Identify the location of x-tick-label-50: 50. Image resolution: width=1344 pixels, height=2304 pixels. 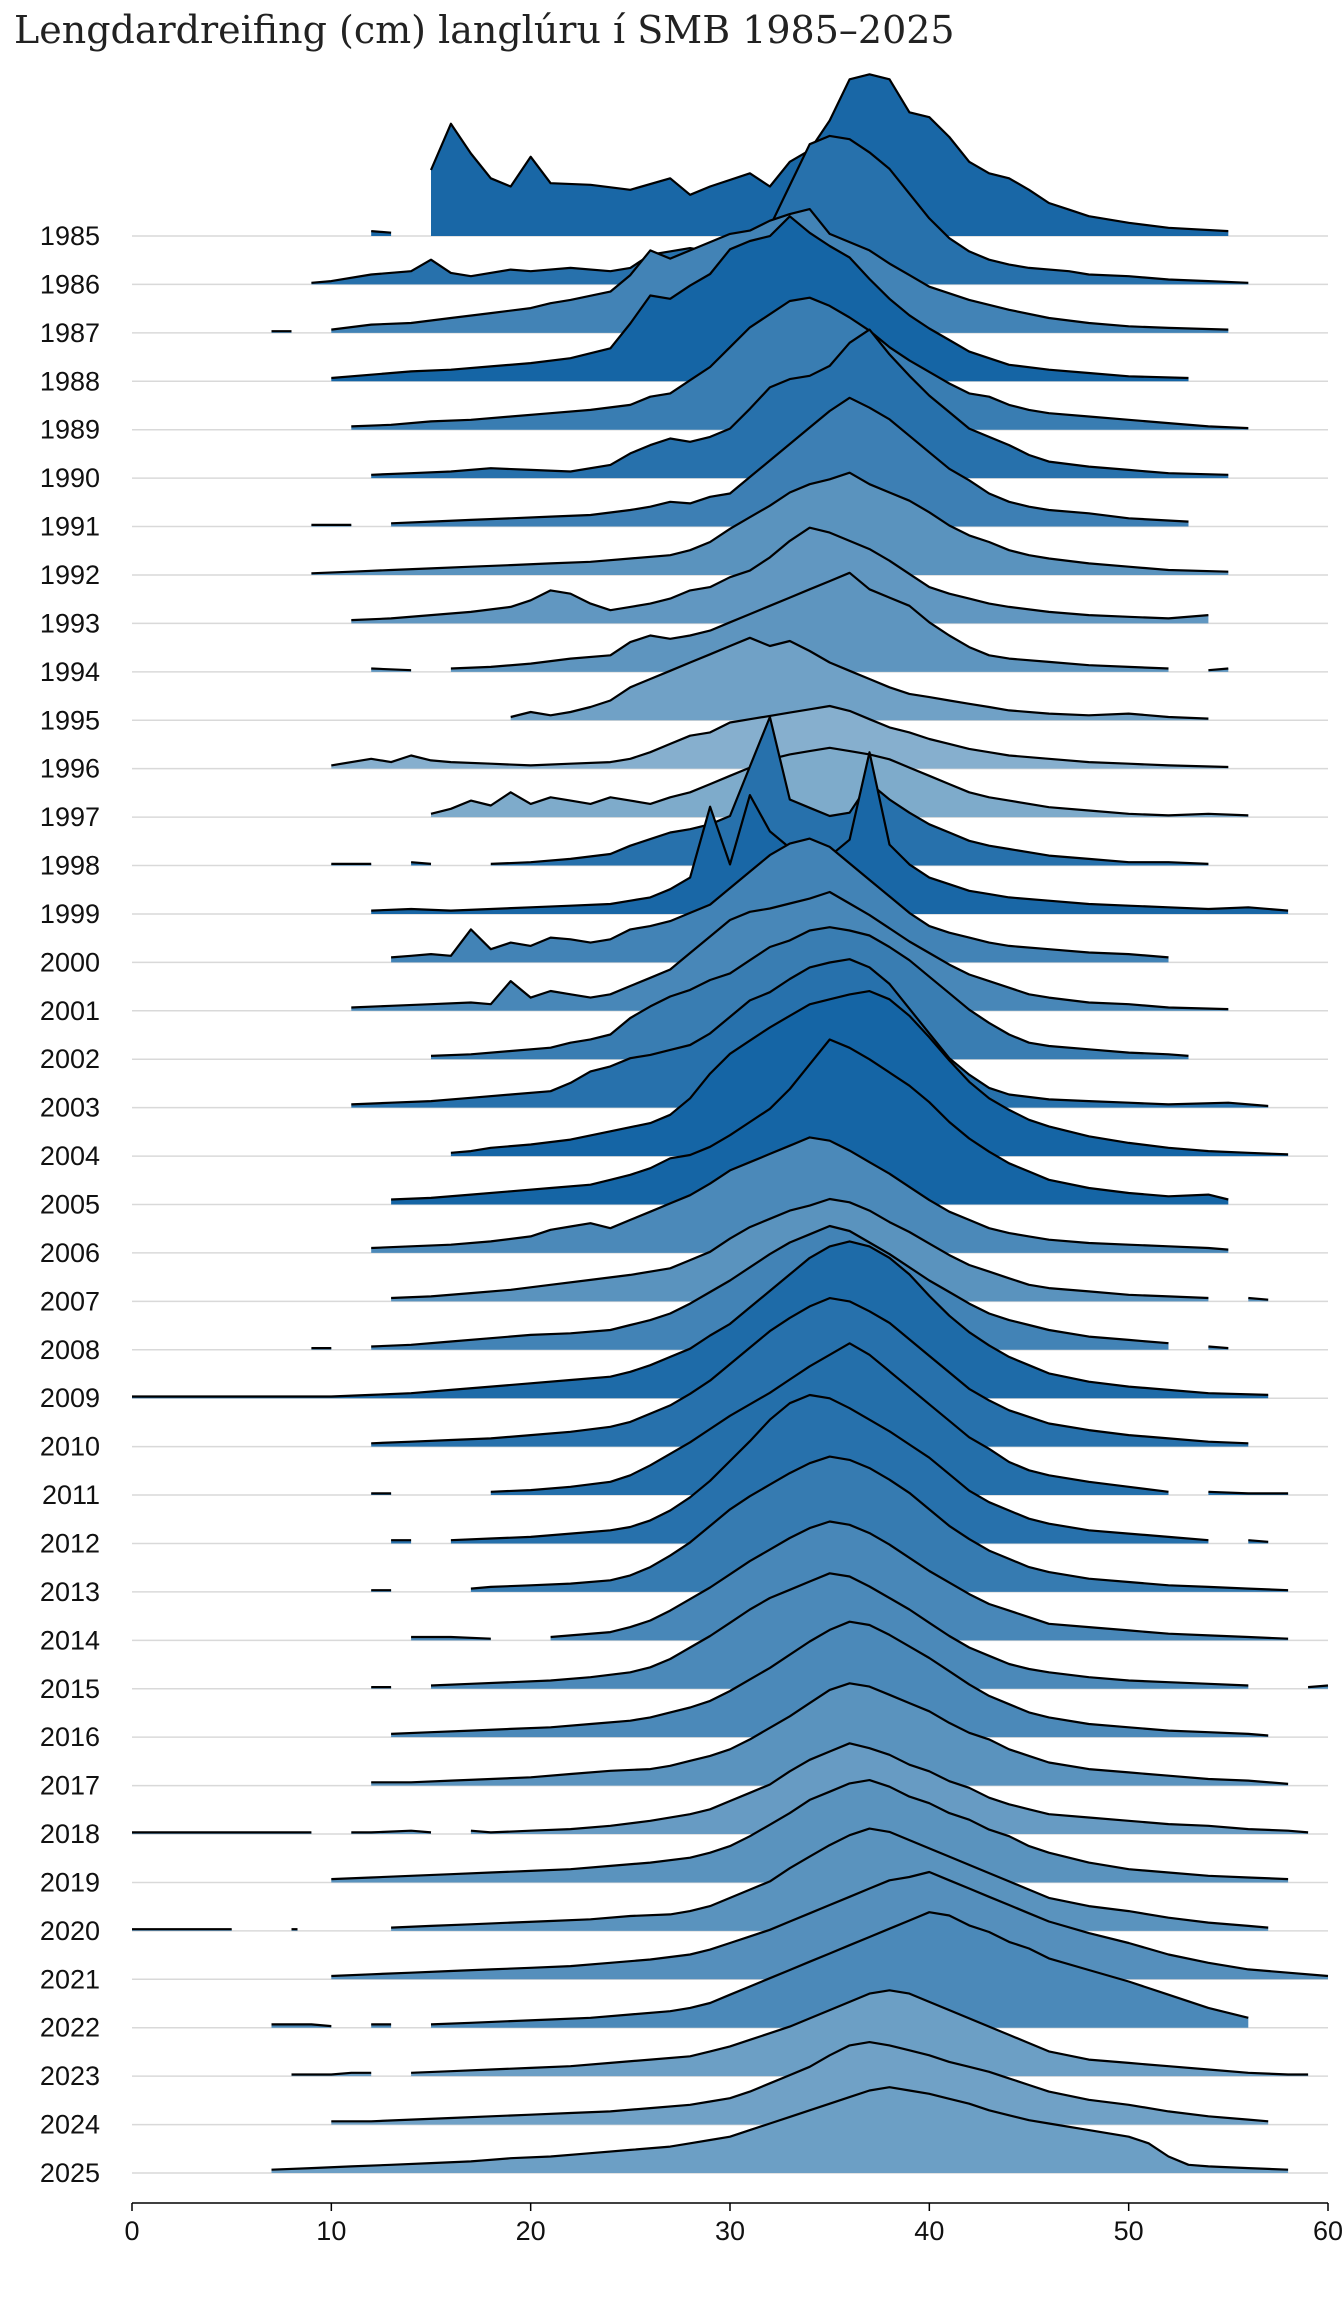
(1129, 2231).